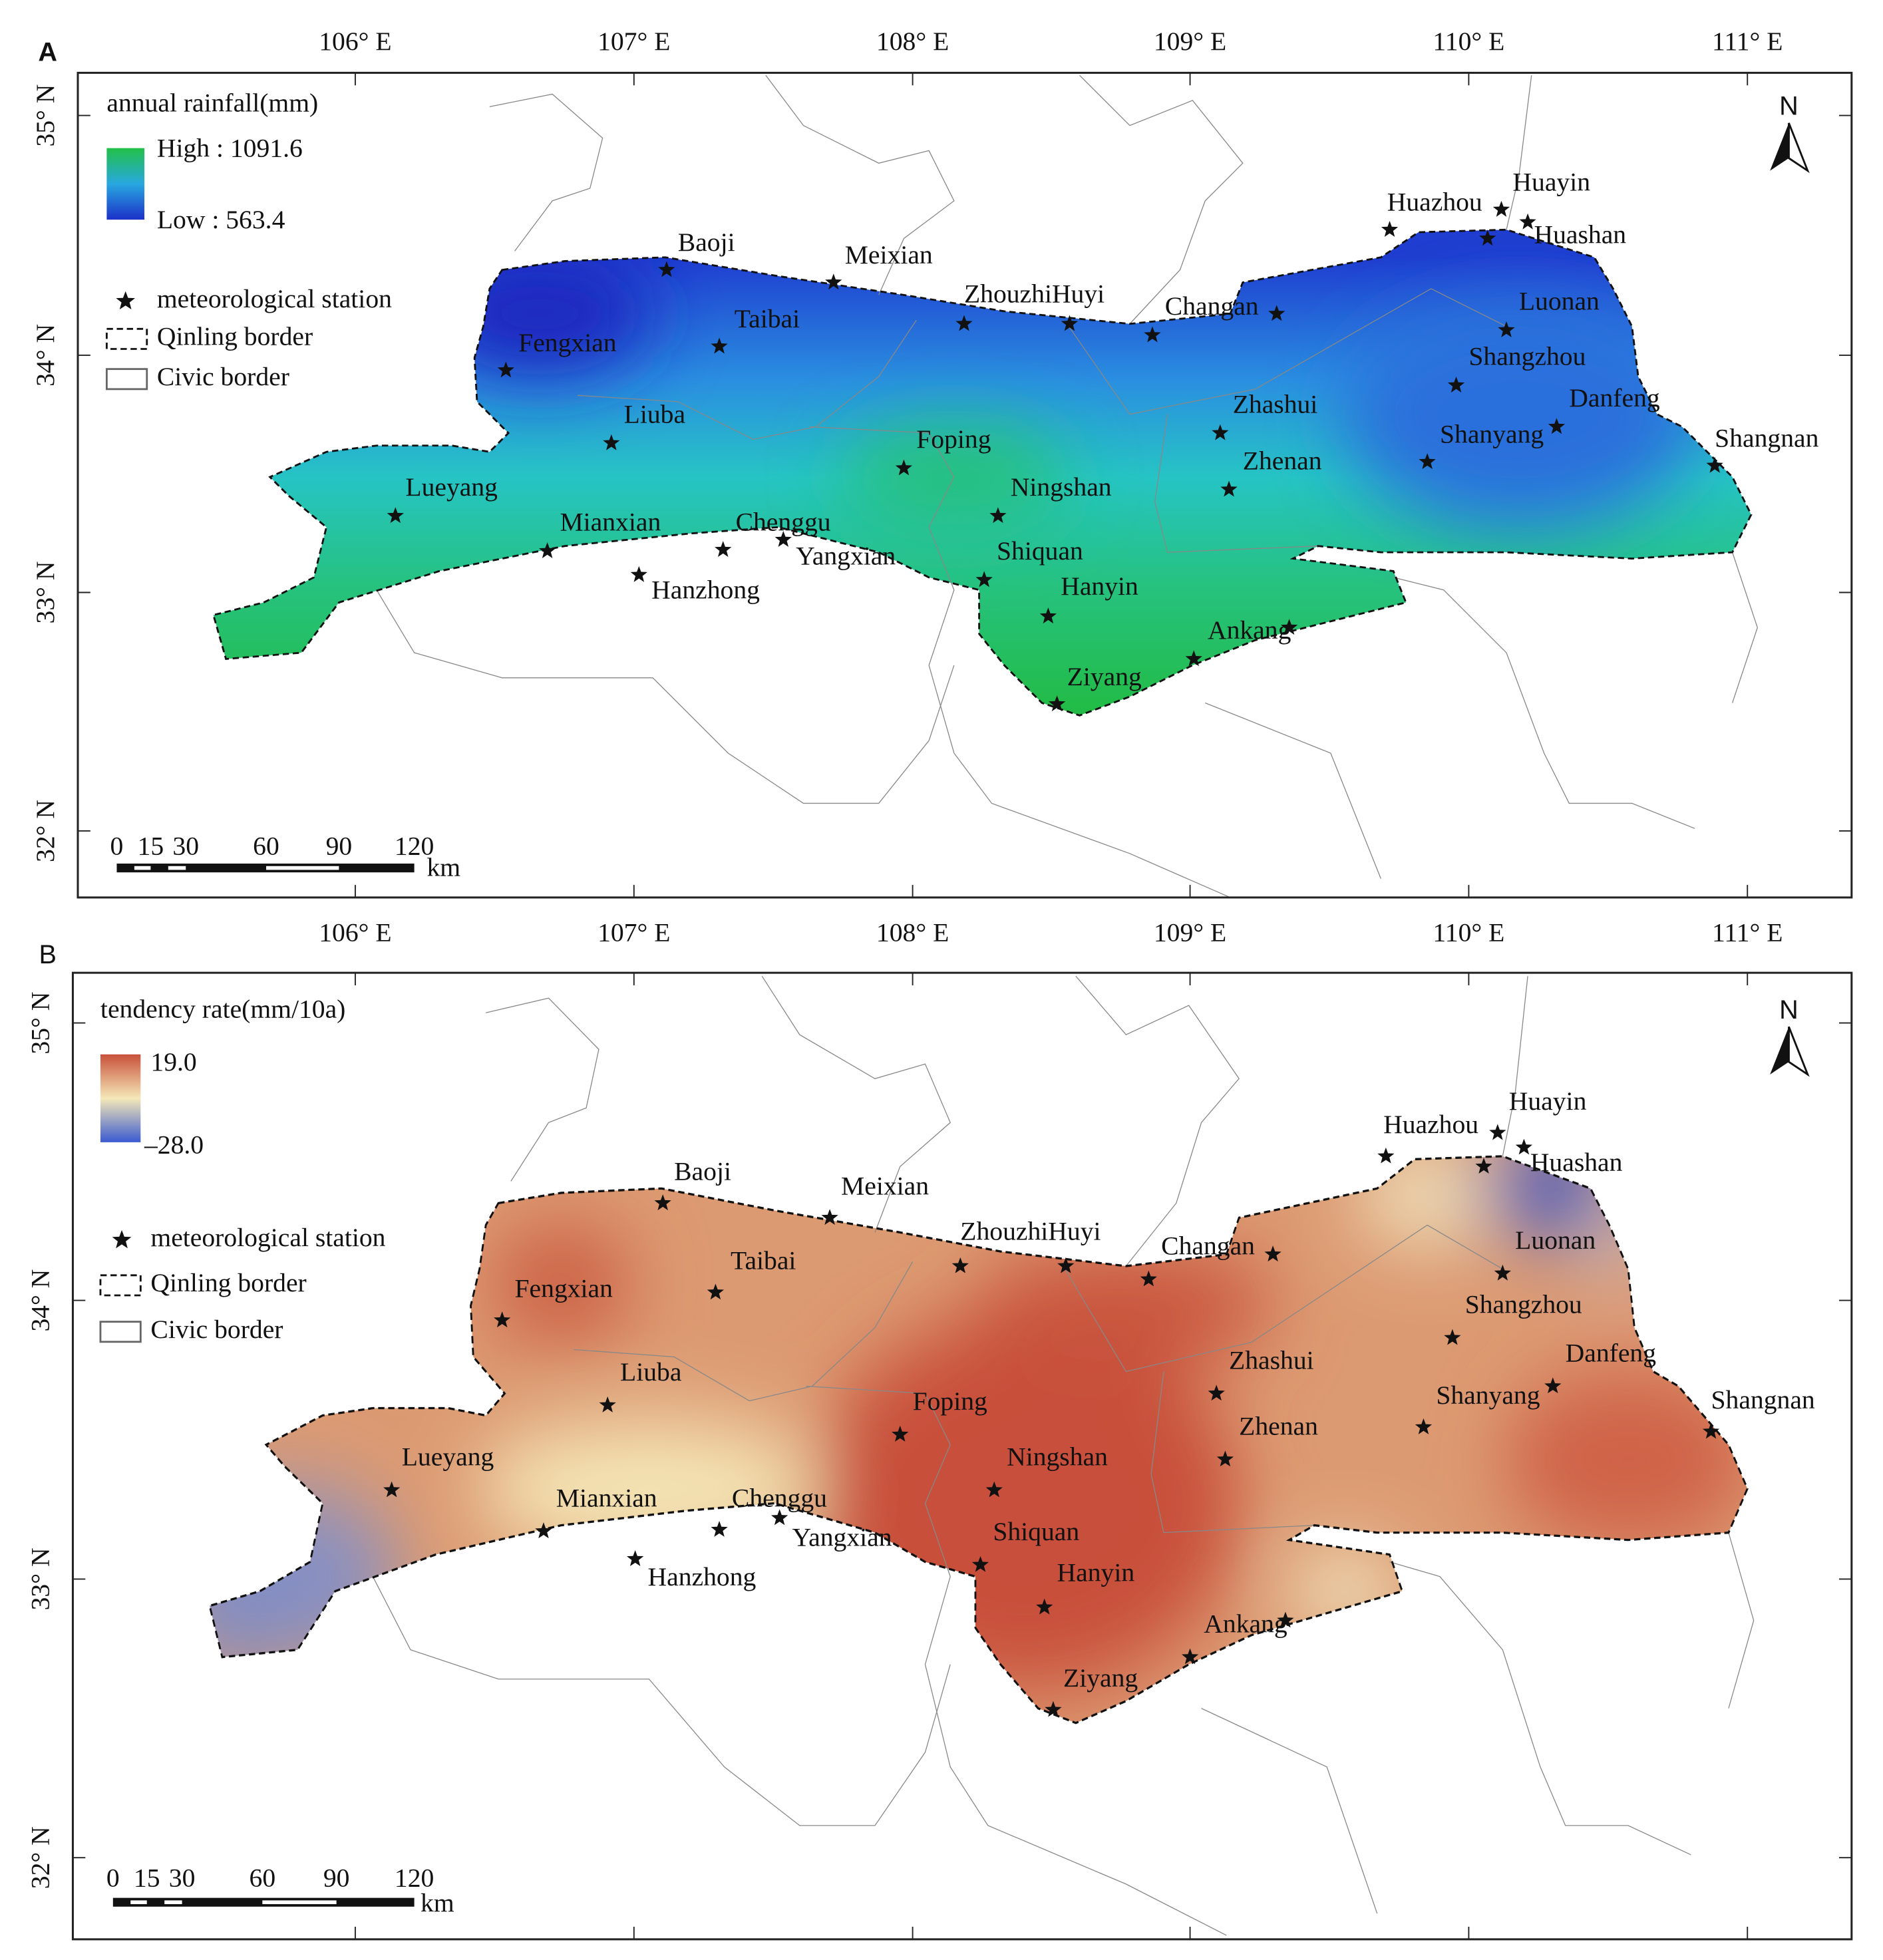 This screenshot has width=1883, height=1960. What do you see at coordinates (780, 1497) in the screenshot?
I see `station-label: Chenggu` at bounding box center [780, 1497].